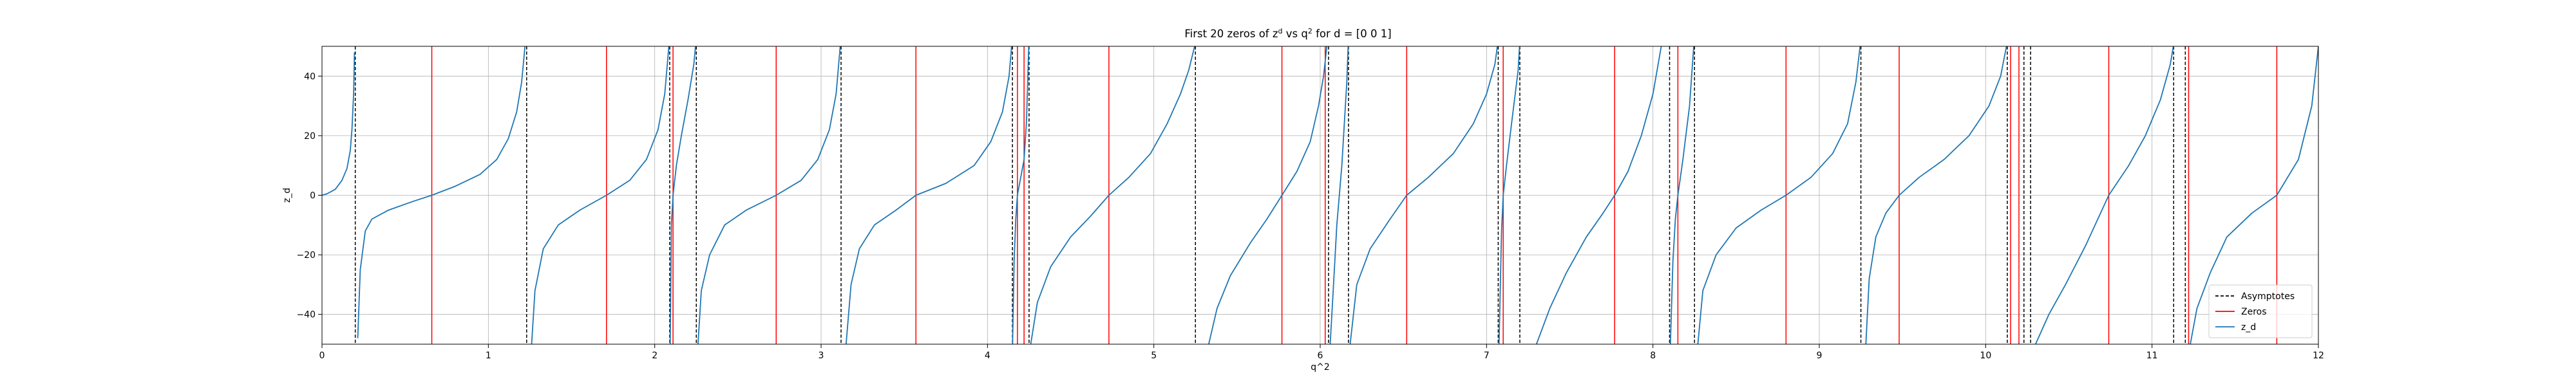 Image resolution: width=2576 pixels, height=386 pixels. Describe the element at coordinates (821, 356) in the screenshot. I see `x-tick-label: 3` at that location.